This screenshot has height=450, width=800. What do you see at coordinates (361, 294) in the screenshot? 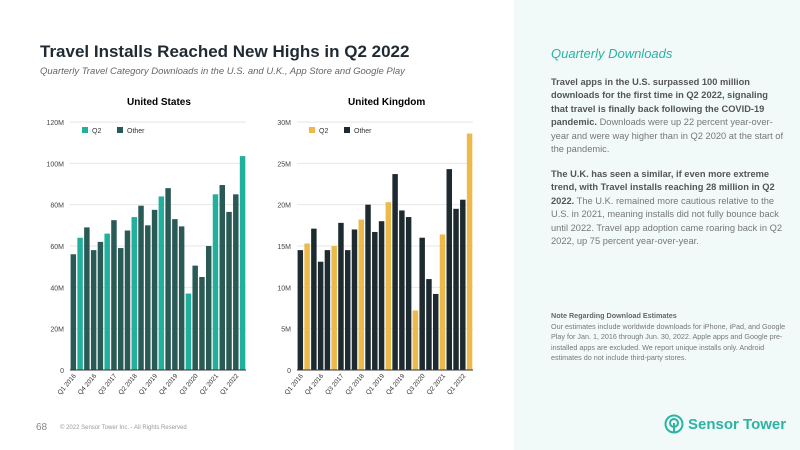
I see `uk-bar-q2-2018` at bounding box center [361, 294].